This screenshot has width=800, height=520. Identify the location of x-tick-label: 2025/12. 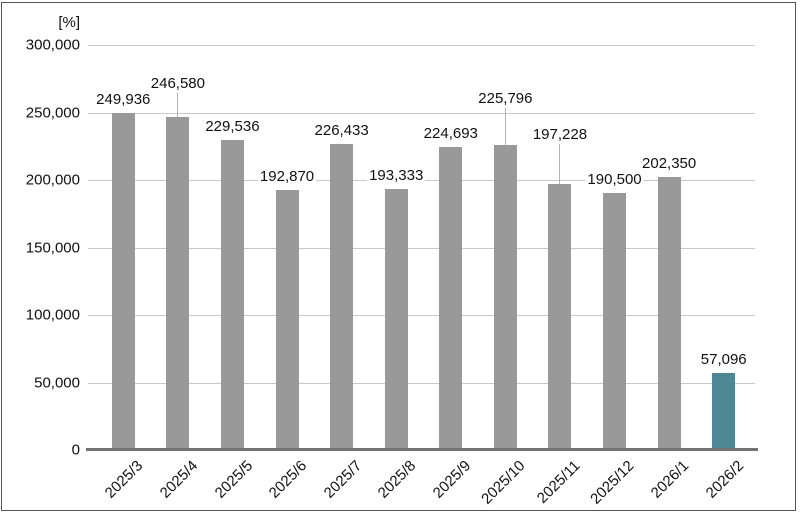
(612, 482).